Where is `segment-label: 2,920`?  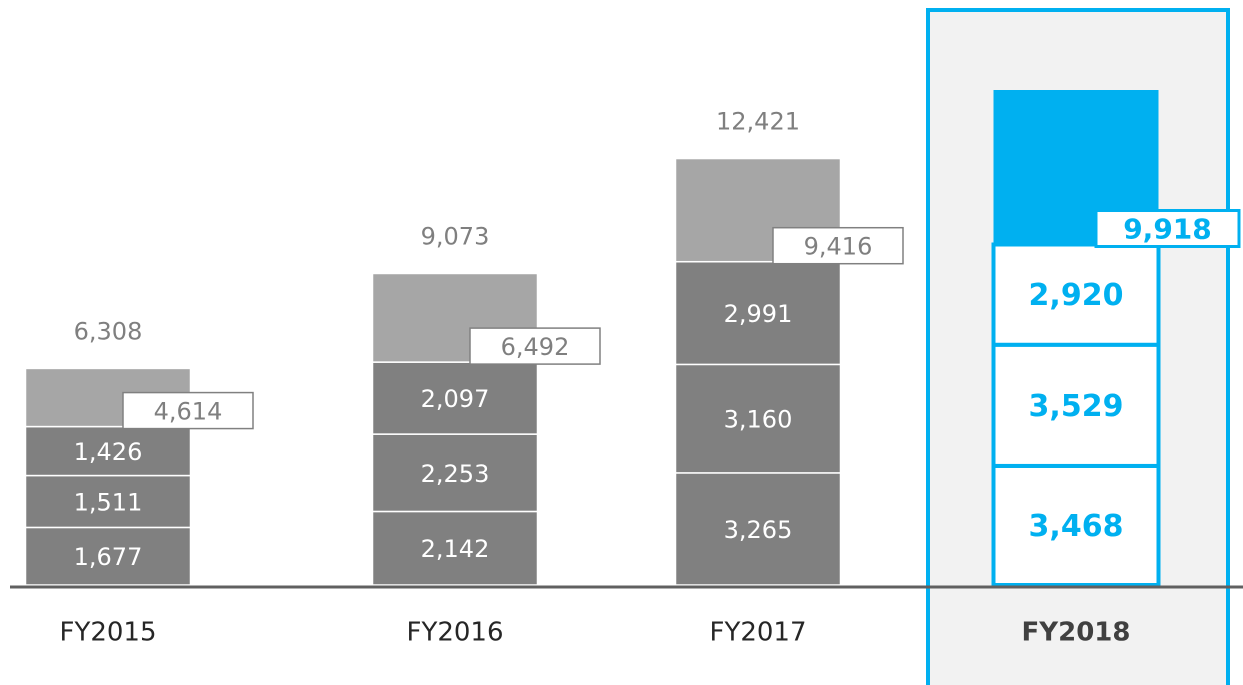
segment-label: 2,920 is located at coordinates (1076, 295).